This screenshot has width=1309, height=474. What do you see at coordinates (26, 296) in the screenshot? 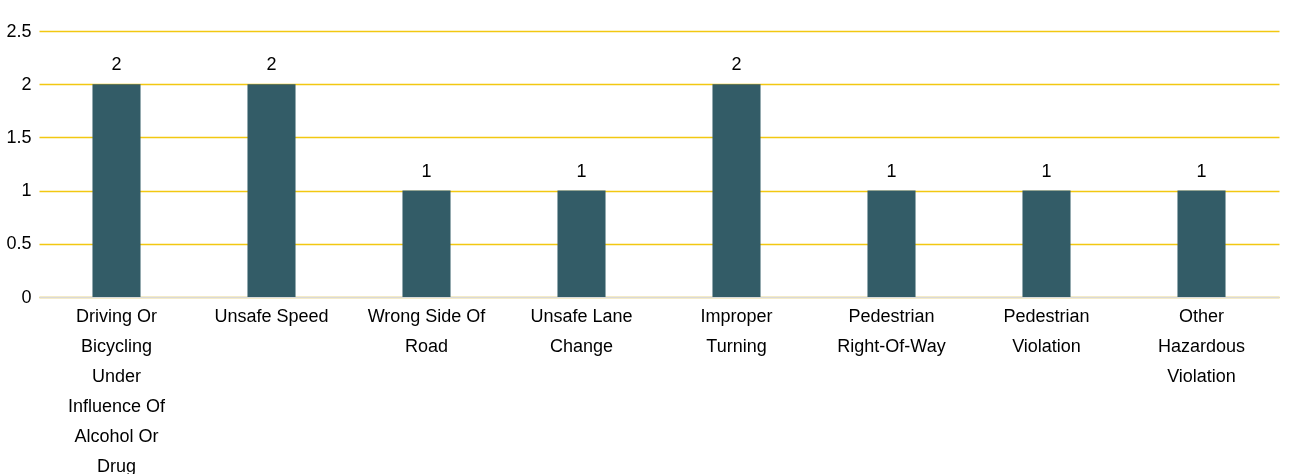
I see `y-tick-label: 0` at bounding box center [26, 296].